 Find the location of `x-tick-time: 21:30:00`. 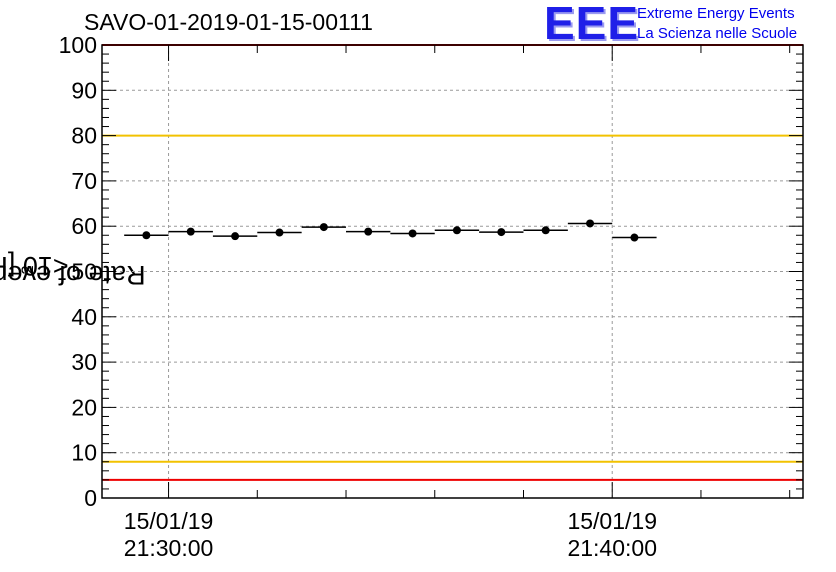

x-tick-time: 21:30:00 is located at coordinates (168, 548).